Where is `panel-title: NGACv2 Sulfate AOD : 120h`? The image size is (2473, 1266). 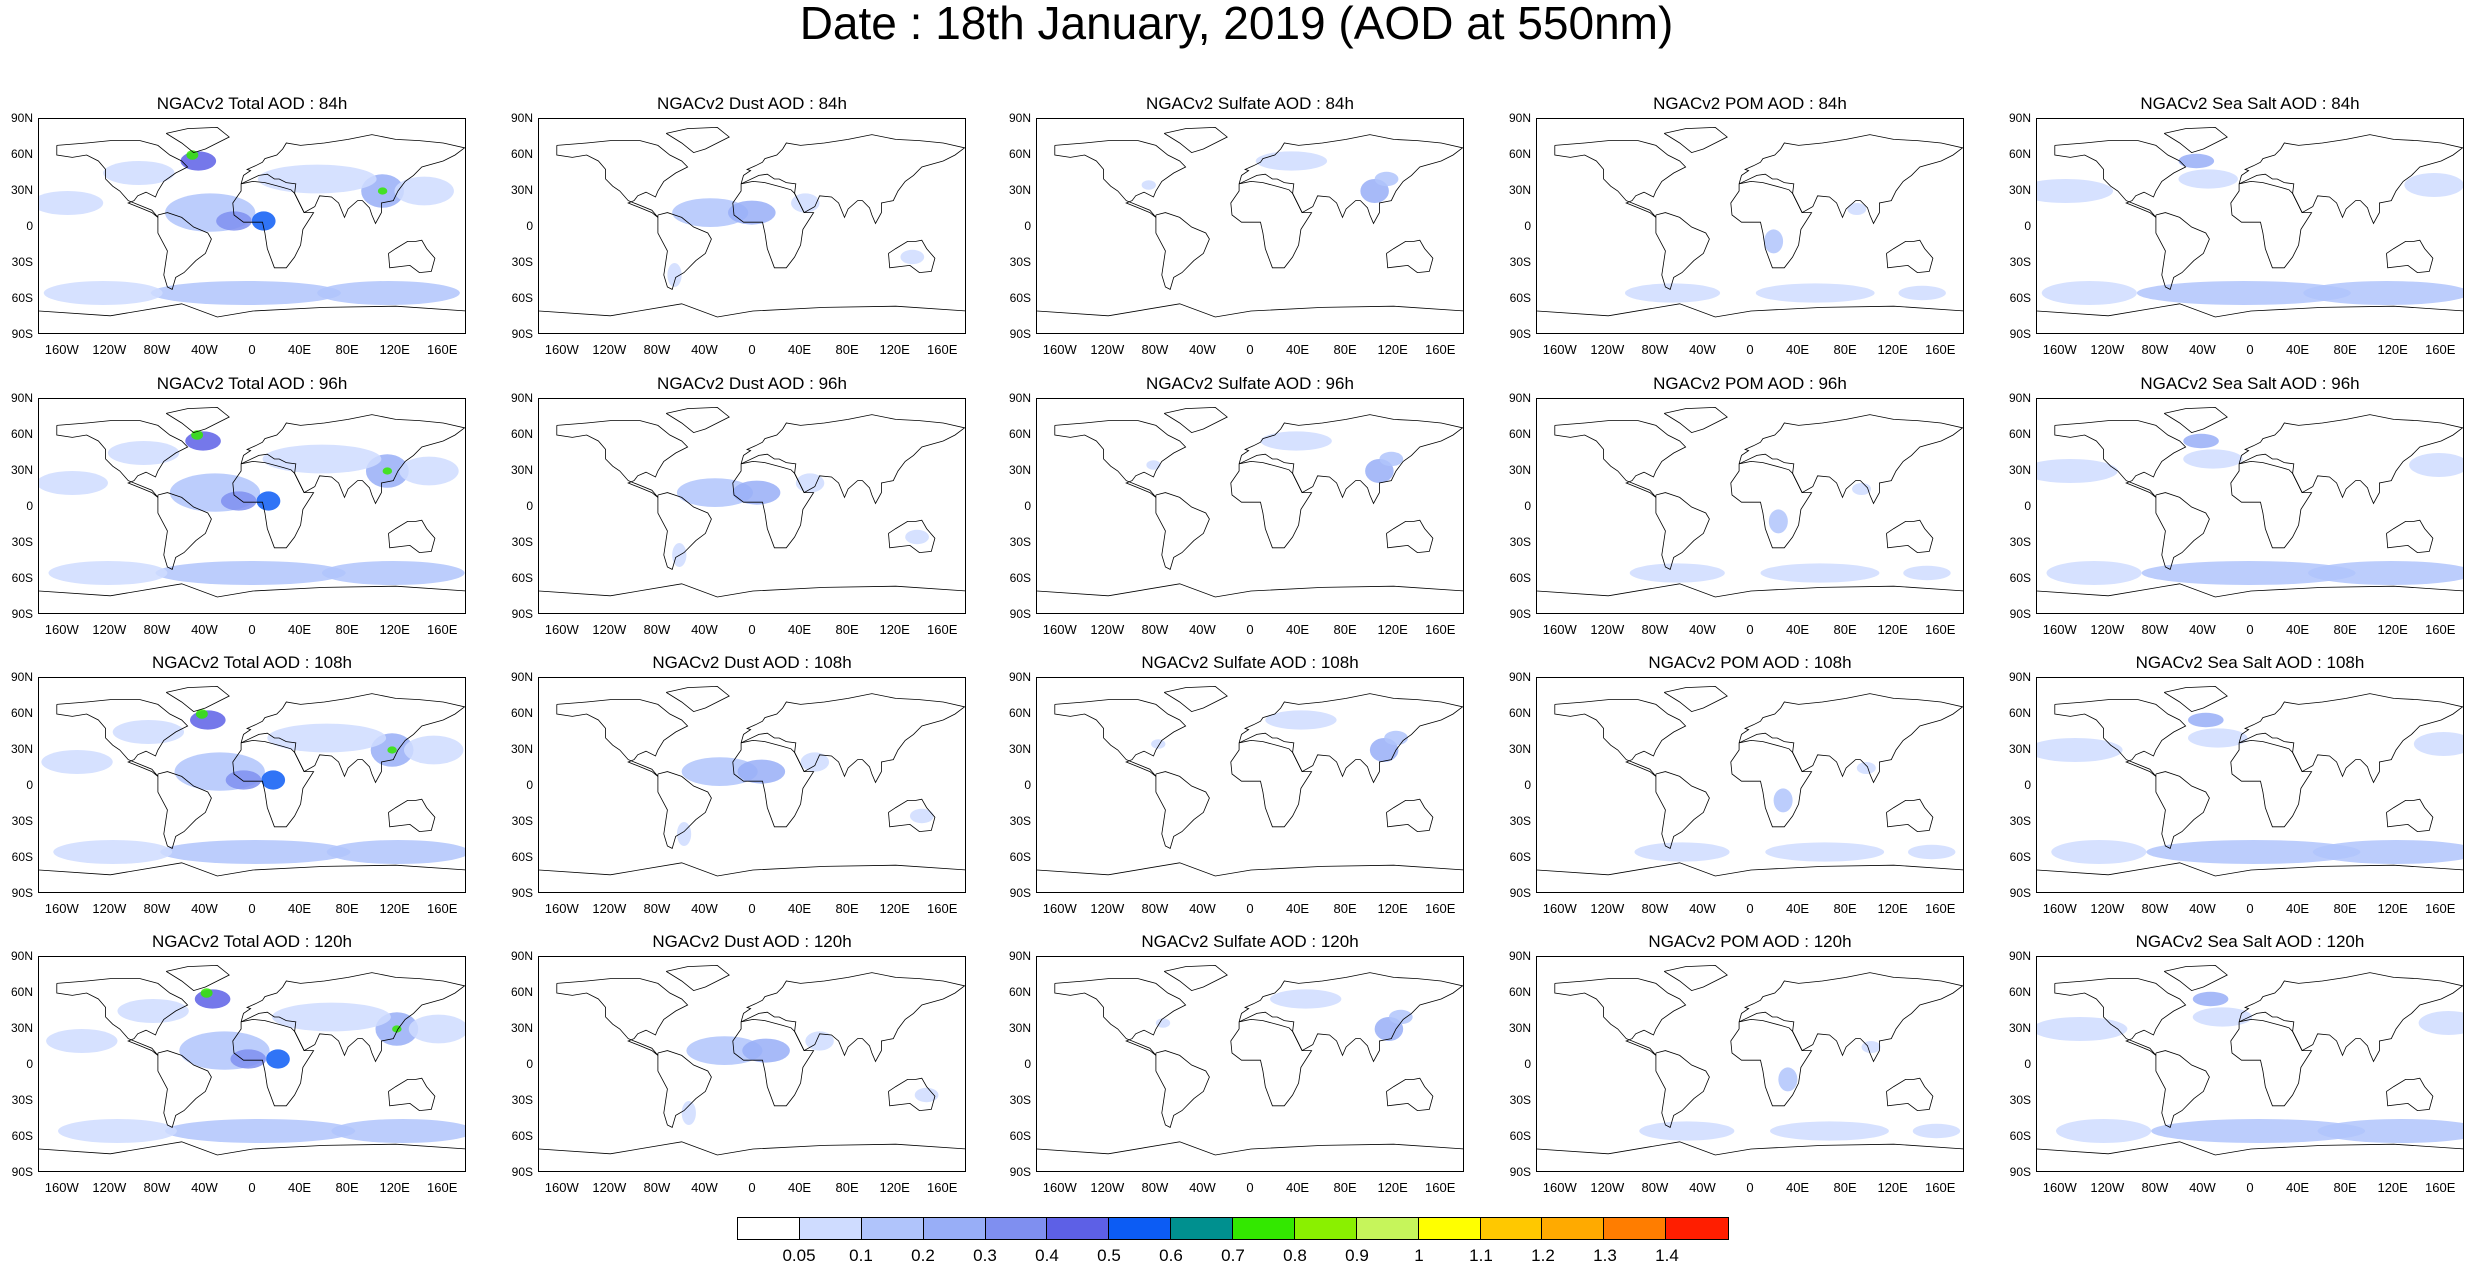 panel-title: NGACv2 Sulfate AOD : 120h is located at coordinates (1250, 941).